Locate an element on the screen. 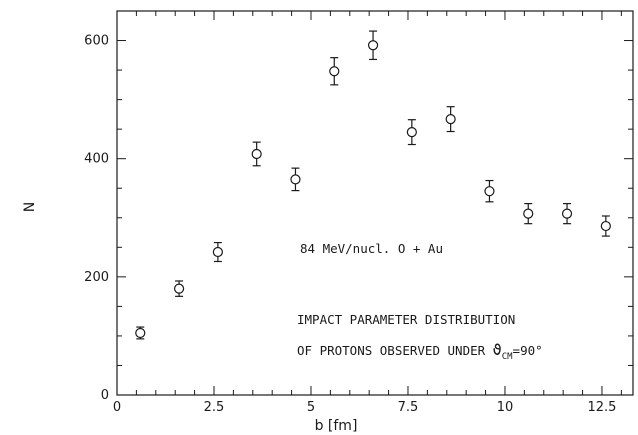 The image size is (638, 435). x-axis-label: b [fm] is located at coordinates (336, 426).